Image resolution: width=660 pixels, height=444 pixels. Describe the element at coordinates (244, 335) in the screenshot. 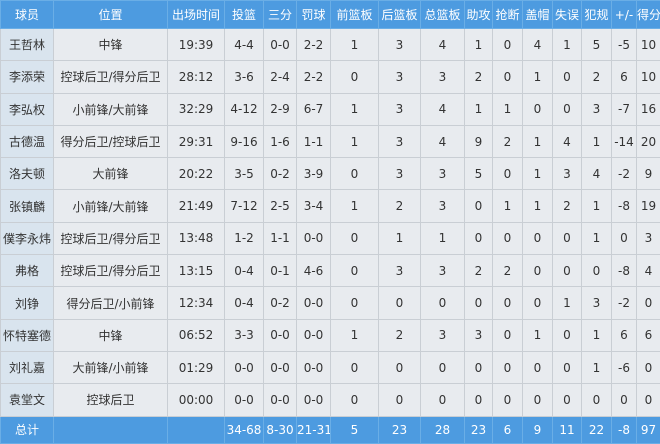

I see `cell-fg: 3-3` at that location.